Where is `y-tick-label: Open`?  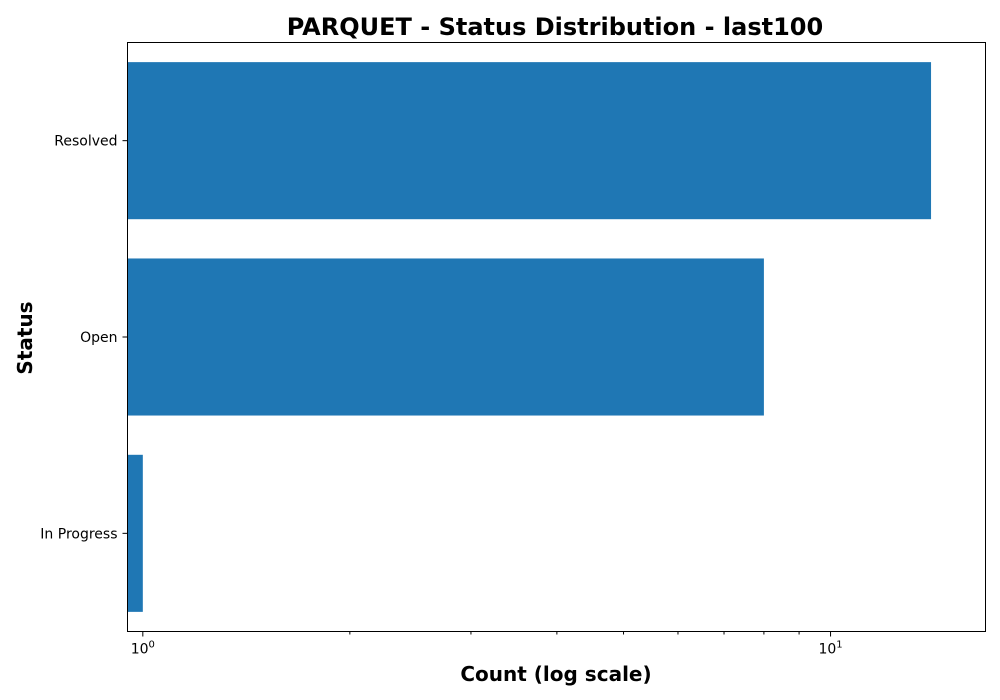
y-tick-label: Open is located at coordinates (98, 338).